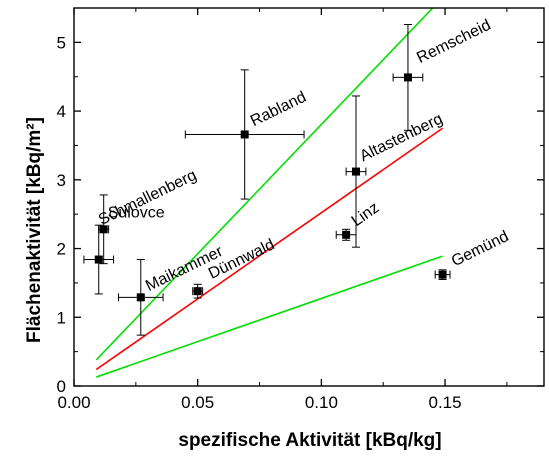  Describe the element at coordinates (443, 74) in the screenshot. I see `data-point-remscheid: Remscheid` at that location.